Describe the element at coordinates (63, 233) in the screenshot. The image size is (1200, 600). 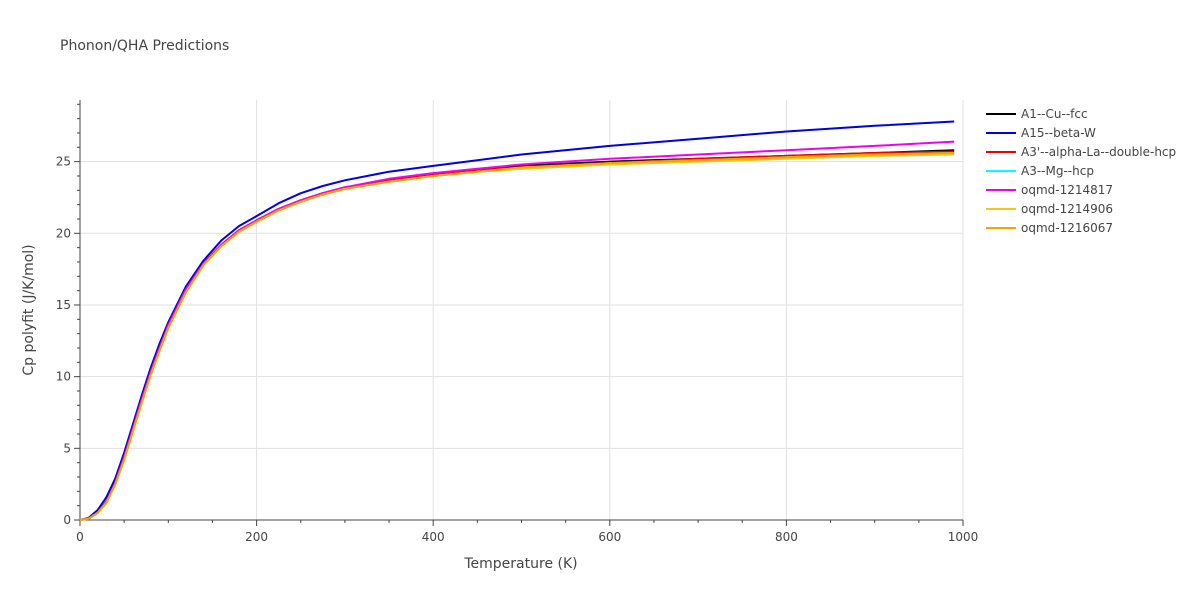
I see `y-tick-label: 20` at that location.